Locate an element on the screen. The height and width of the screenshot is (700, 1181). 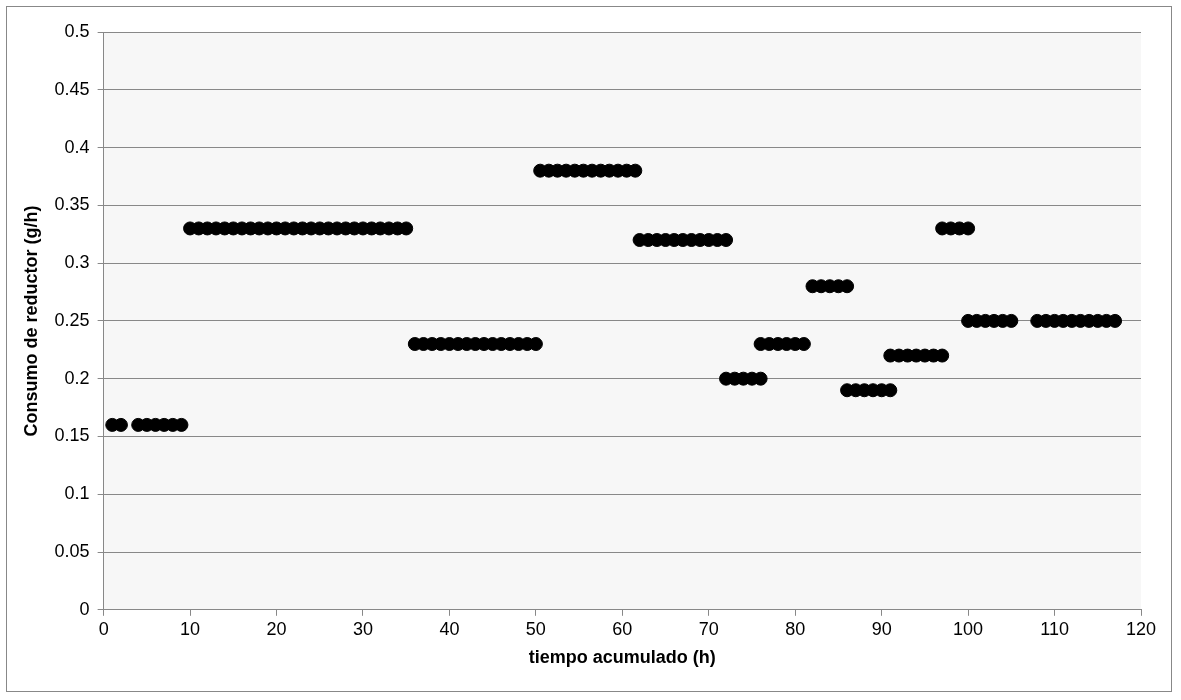
x-tick-label: 70 is located at coordinates (708, 628).